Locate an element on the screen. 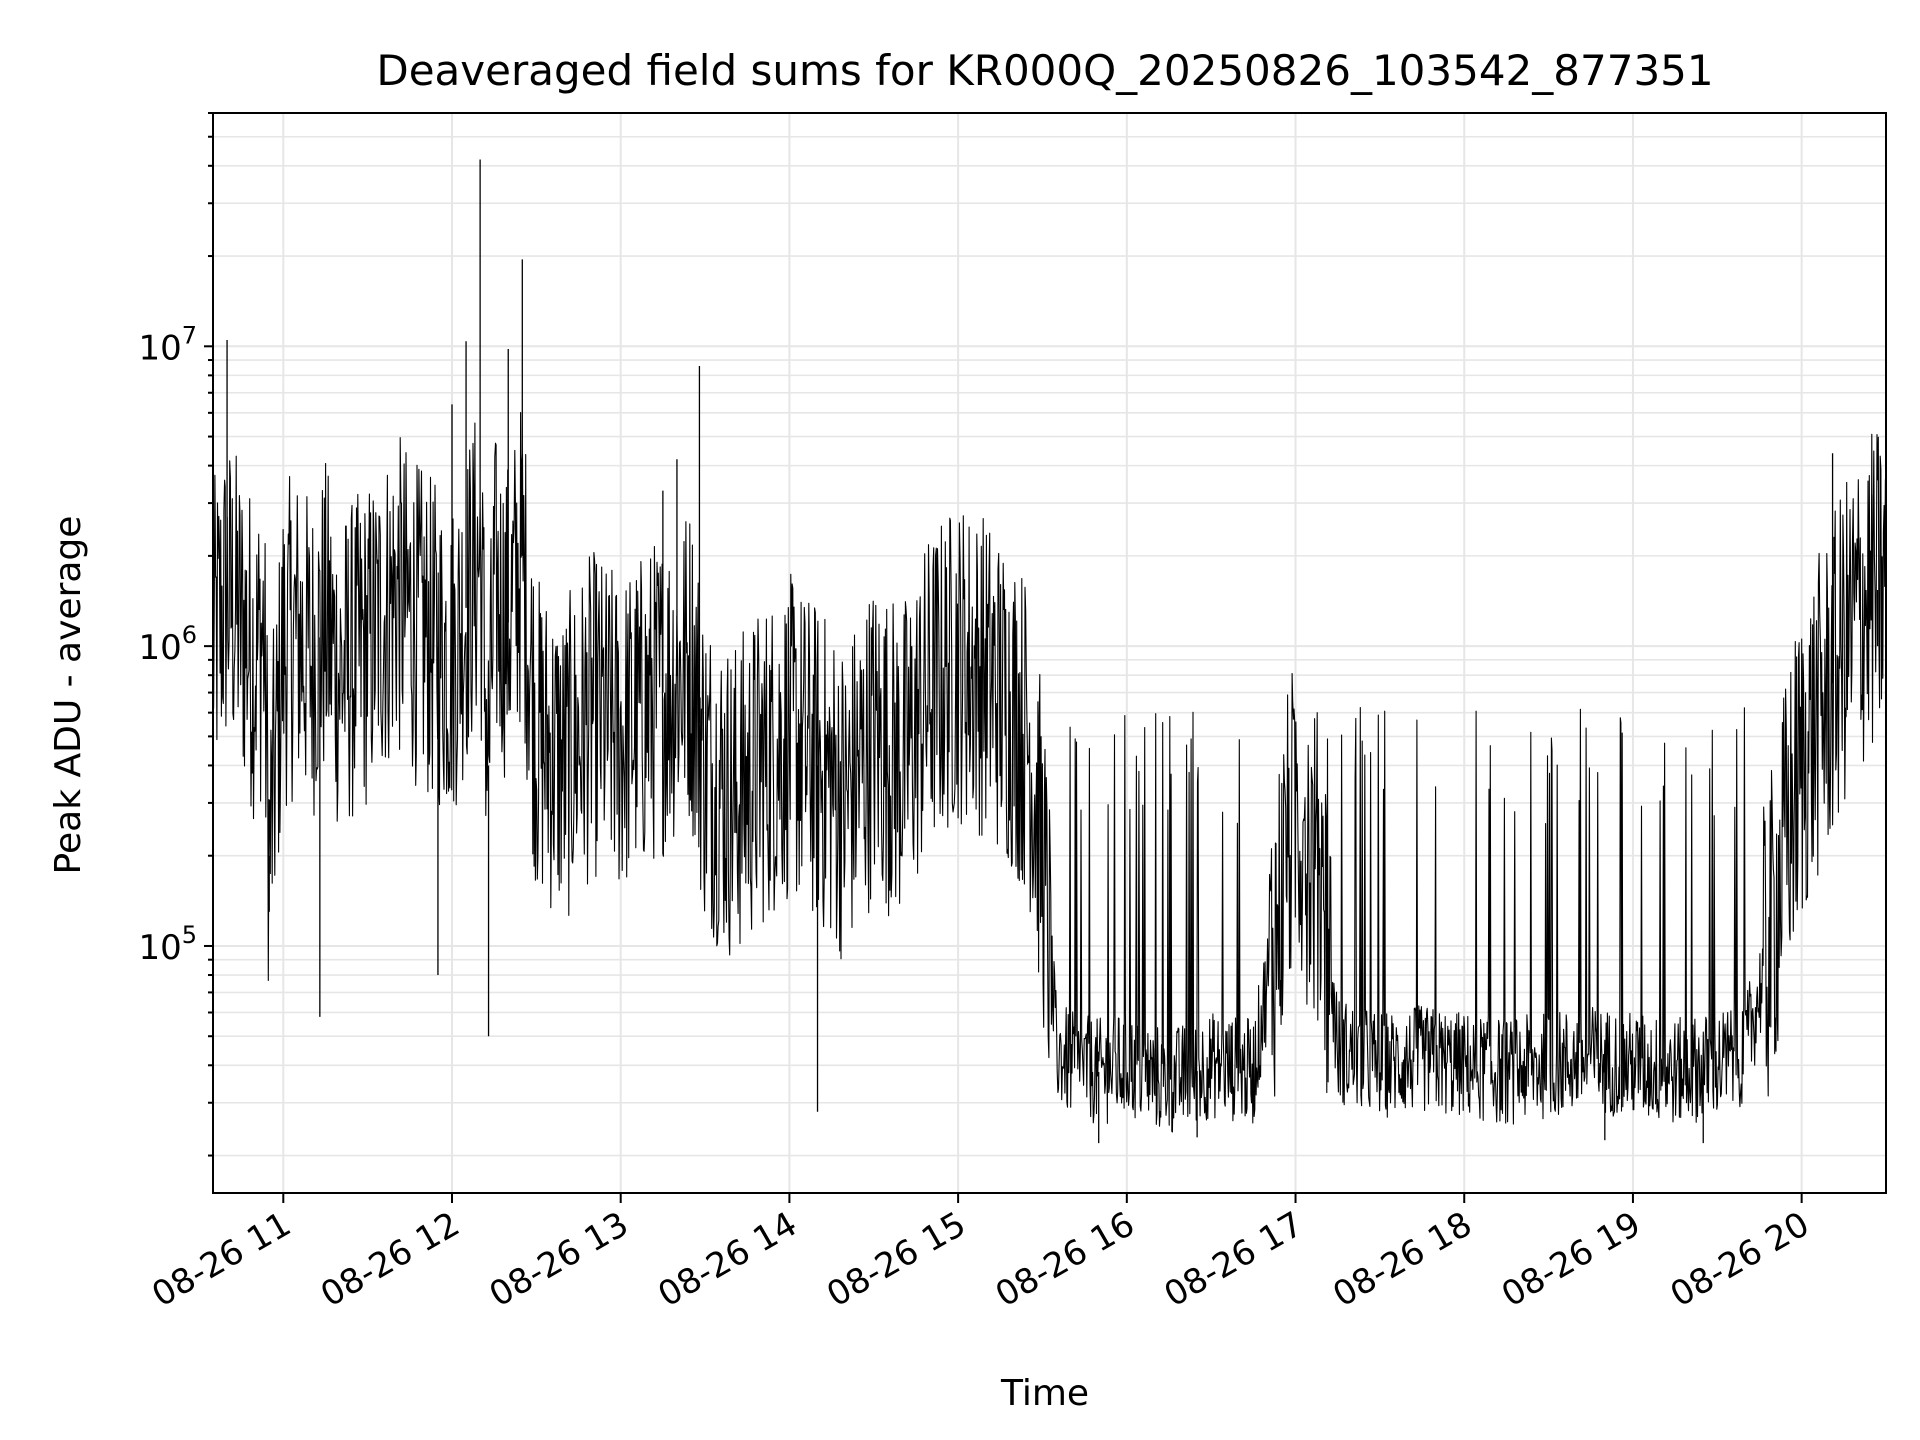 This screenshot has height=1440, width=1920. x-axis-label: Time is located at coordinates (1044, 1393).